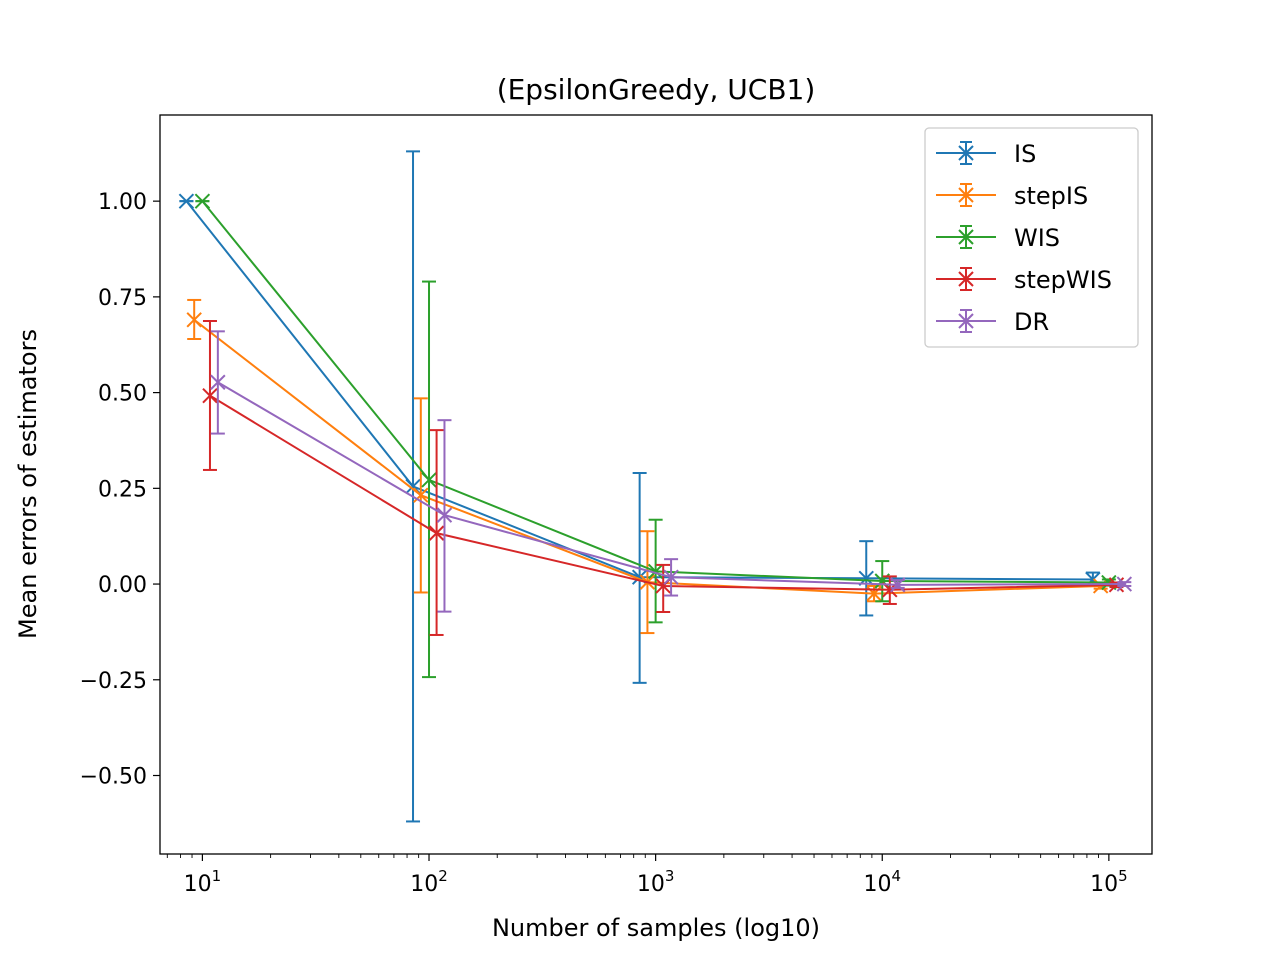 This screenshot has height=960, width=1280. What do you see at coordinates (998, 238) in the screenshot?
I see `legend-item-WIS: WIS` at bounding box center [998, 238].